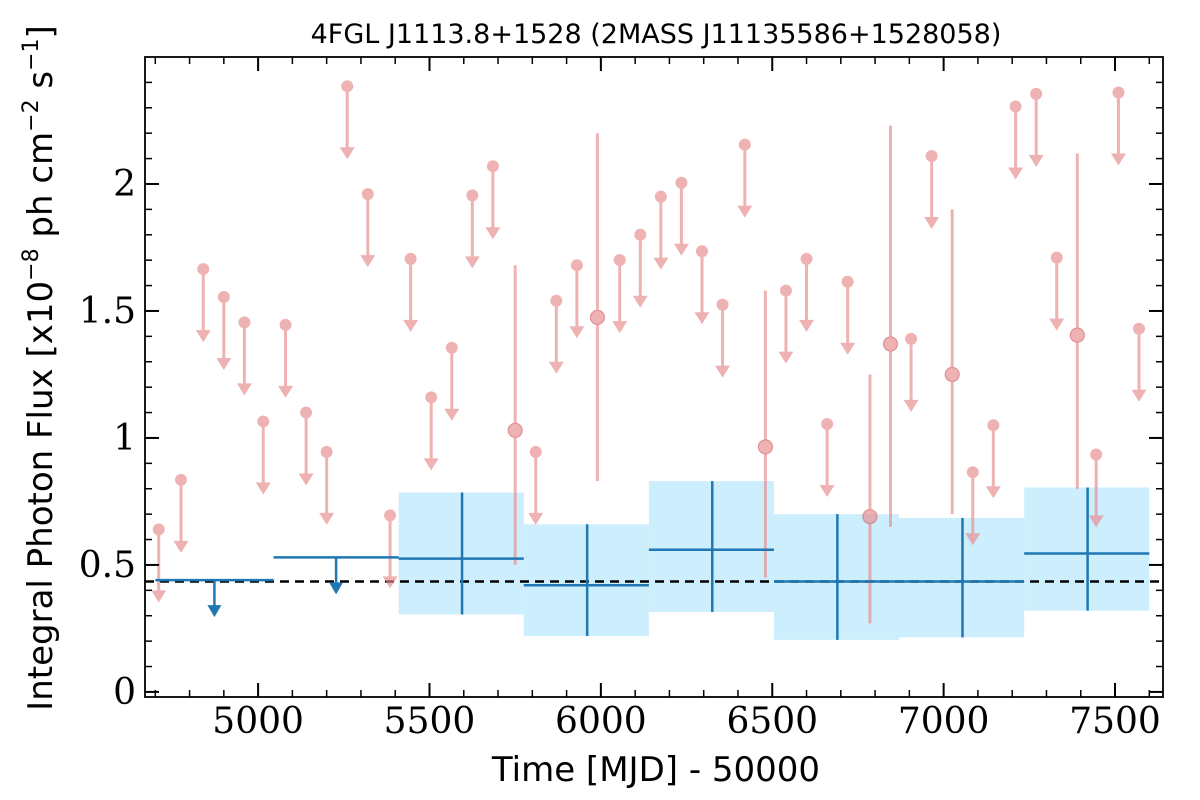  What do you see at coordinates (124, 692) in the screenshot?
I see `y-tick-label: 0` at bounding box center [124, 692].